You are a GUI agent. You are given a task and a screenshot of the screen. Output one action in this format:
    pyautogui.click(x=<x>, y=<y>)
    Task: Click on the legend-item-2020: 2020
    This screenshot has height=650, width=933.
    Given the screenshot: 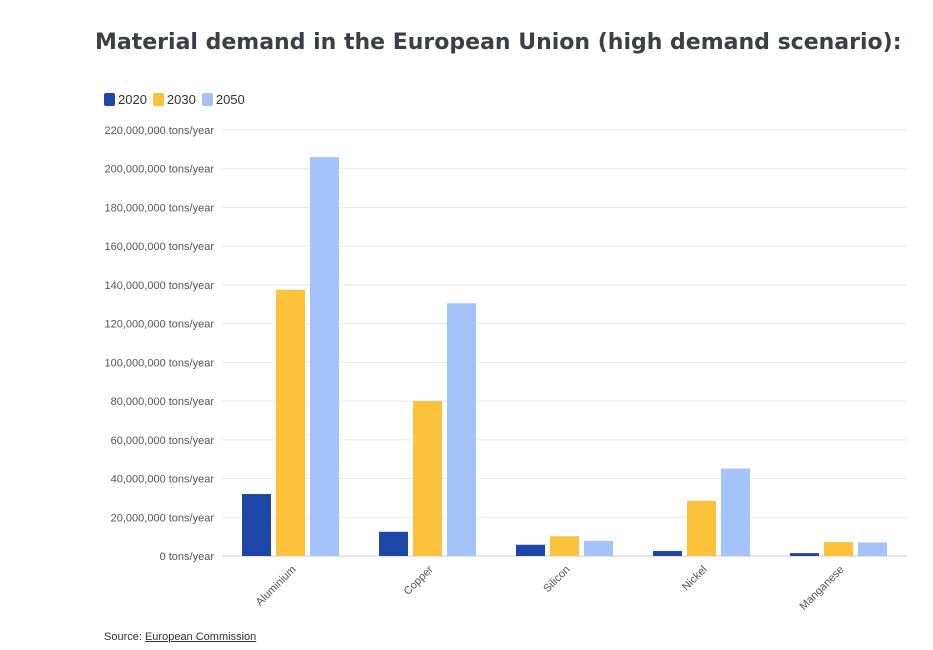 What is the action you would take?
    pyautogui.click(x=125, y=99)
    